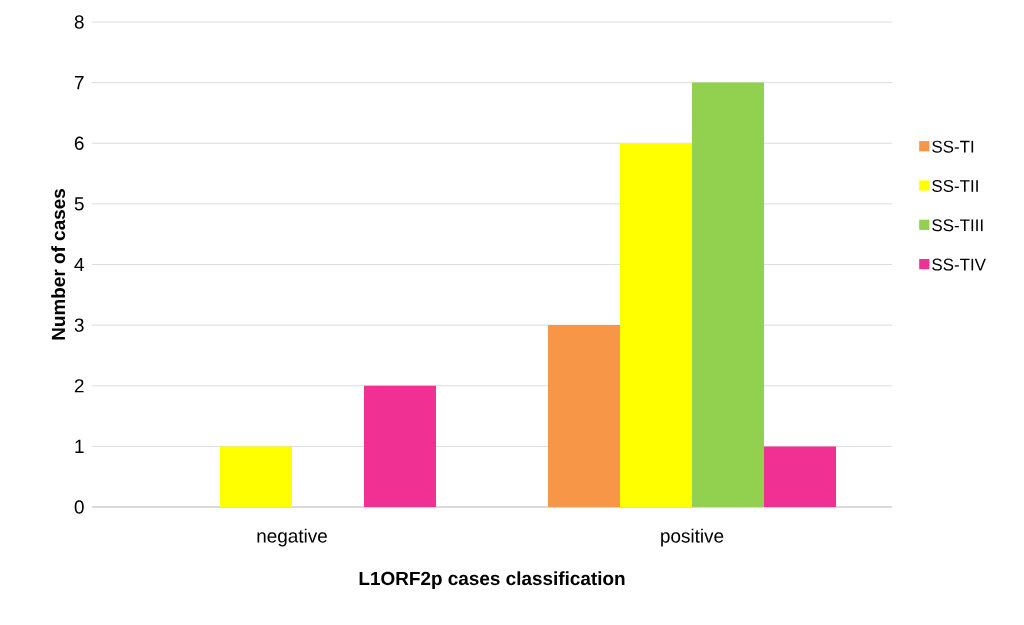 The image size is (1024, 625). Describe the element at coordinates (692, 537) in the screenshot. I see `x-tick-label: positive` at that location.